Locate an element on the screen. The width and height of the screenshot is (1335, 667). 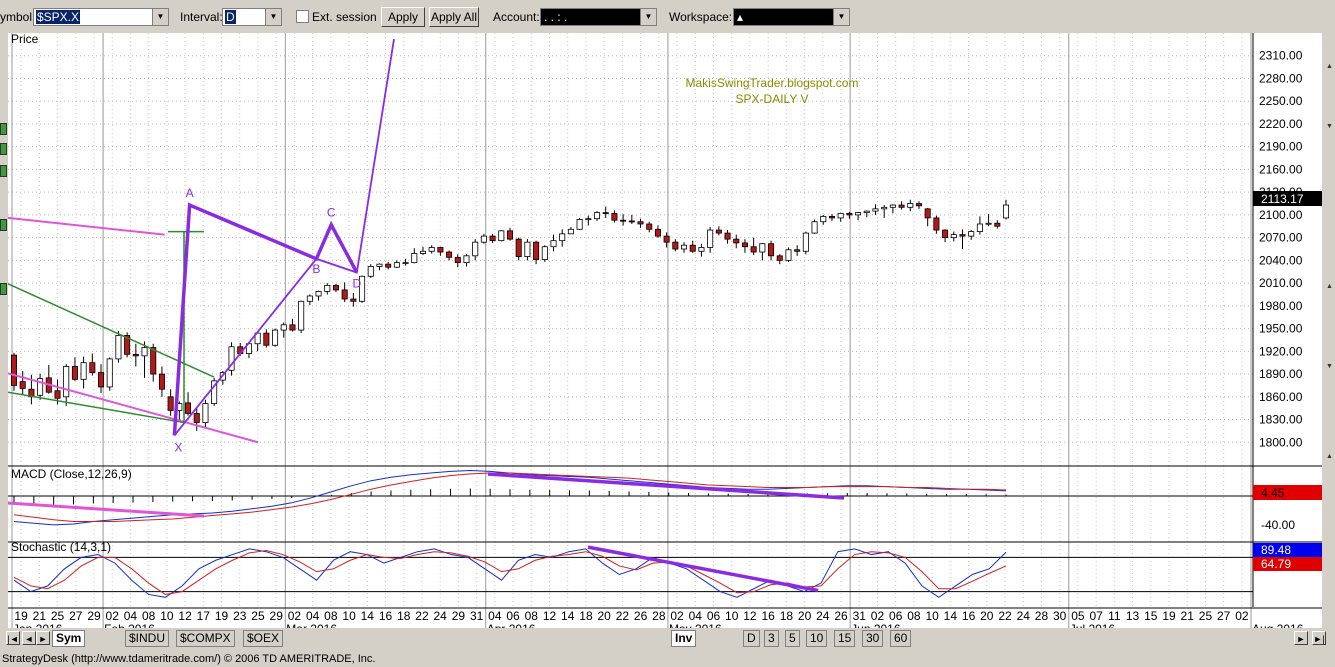
interval-tab-10: 10 is located at coordinates (817, 638).